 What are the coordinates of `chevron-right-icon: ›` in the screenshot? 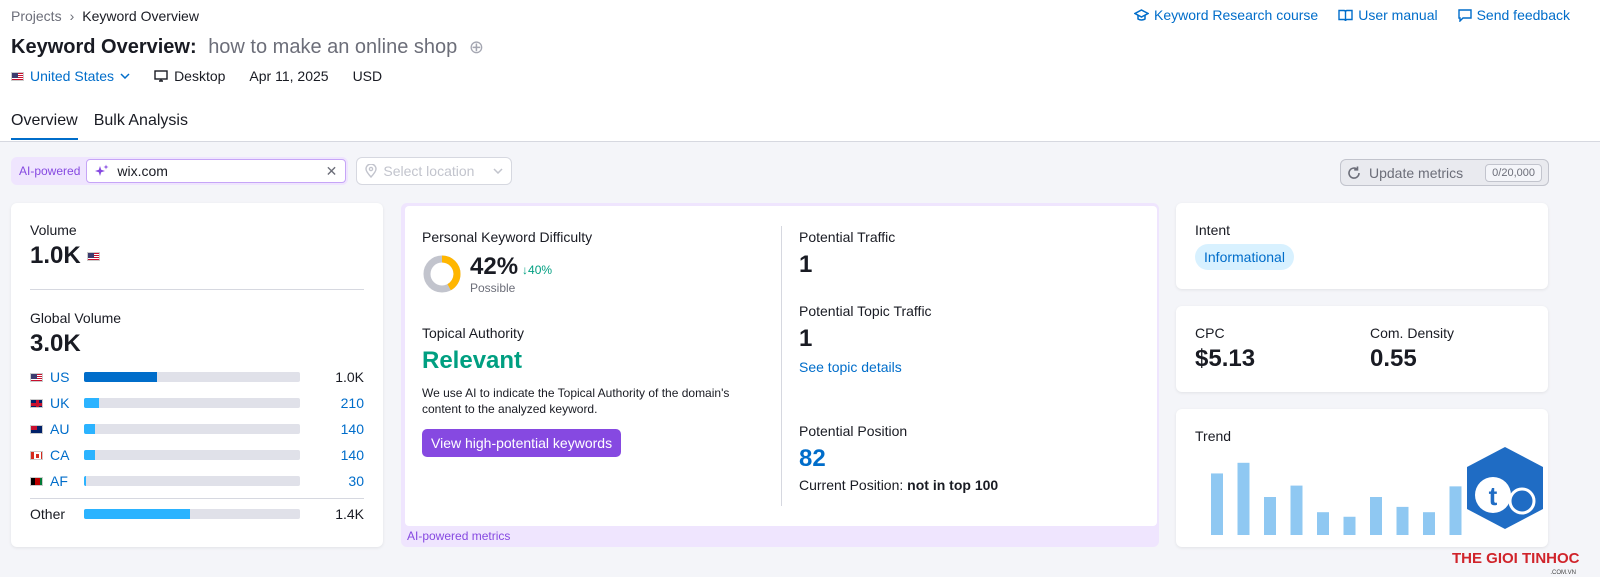 It's located at (72, 16).